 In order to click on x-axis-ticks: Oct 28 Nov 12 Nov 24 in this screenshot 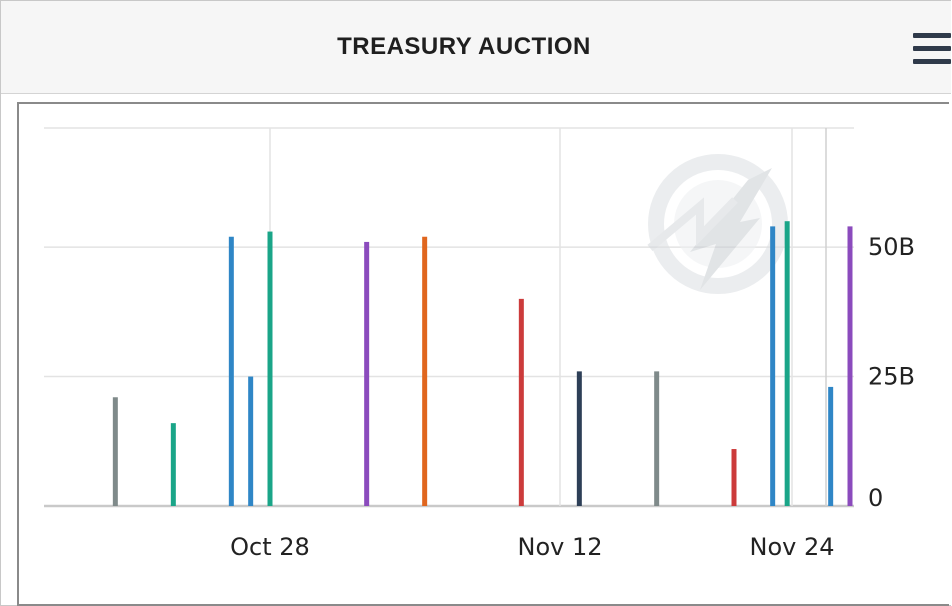, I will do `click(532, 547)`.